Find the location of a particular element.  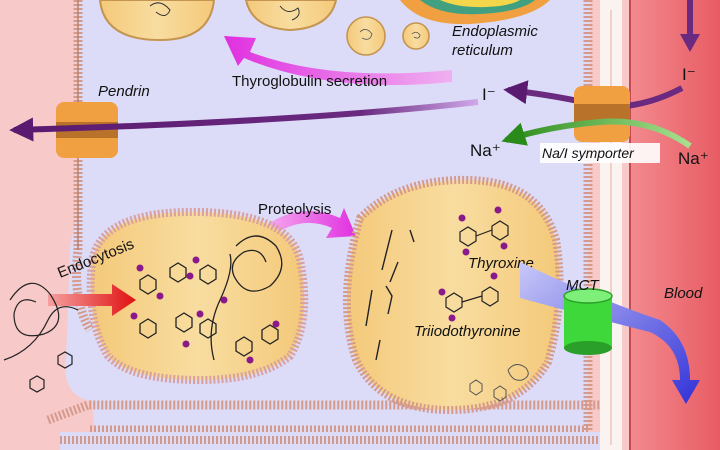

triiodothyronine-molecule is located at coordinates (468, 297).